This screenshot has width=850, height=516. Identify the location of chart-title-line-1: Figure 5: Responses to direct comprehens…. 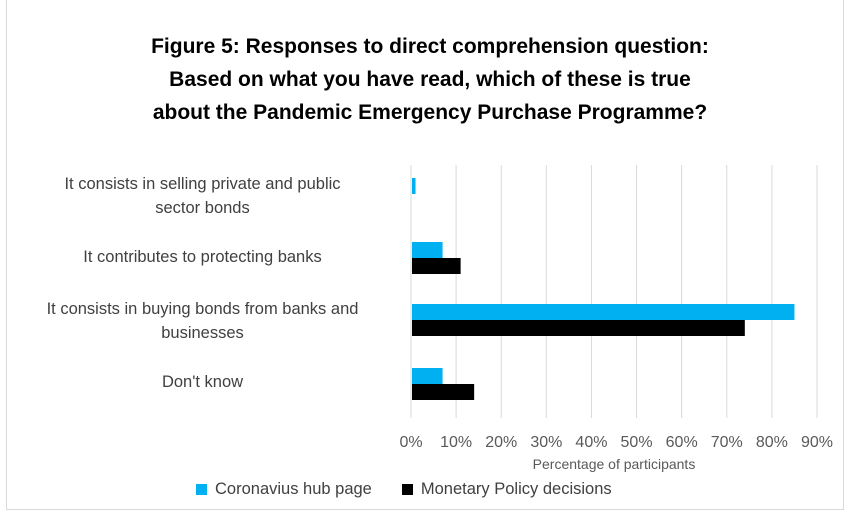
(430, 46).